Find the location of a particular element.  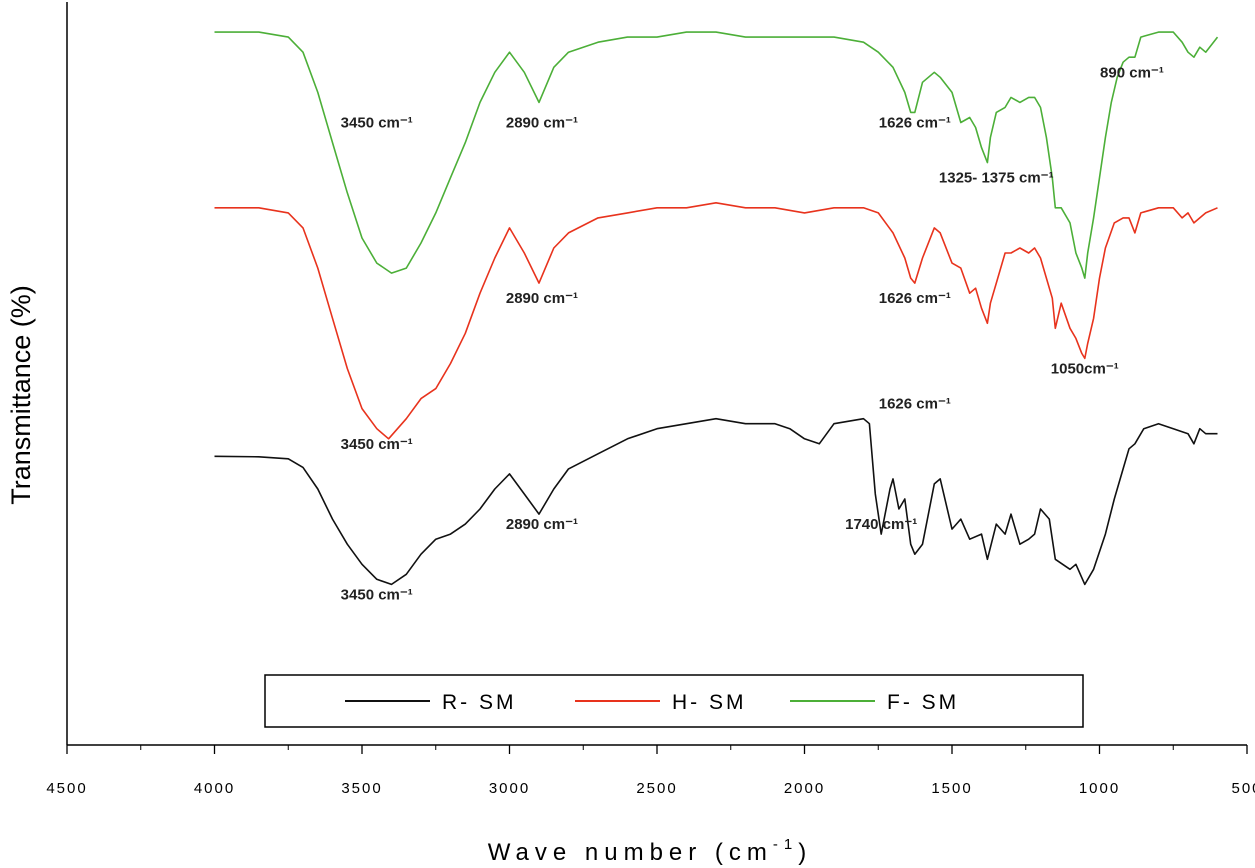

peak-annotation: 890 cm⁻¹ is located at coordinates (1132, 72).